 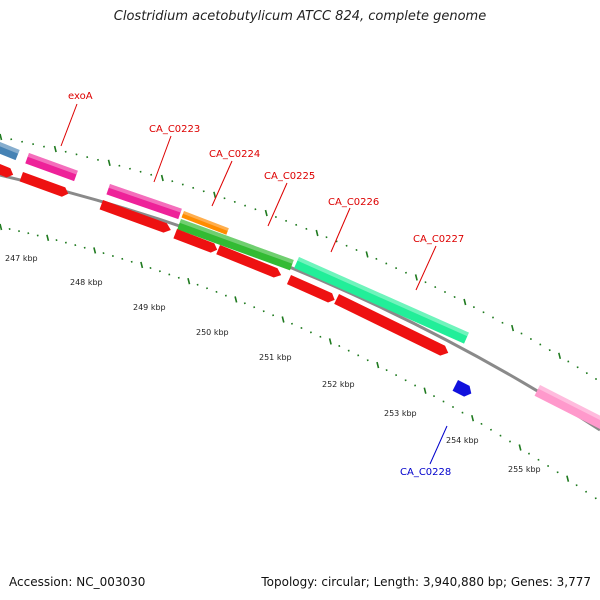 I want to click on CA_C0227-leader, so click(x=426, y=268).